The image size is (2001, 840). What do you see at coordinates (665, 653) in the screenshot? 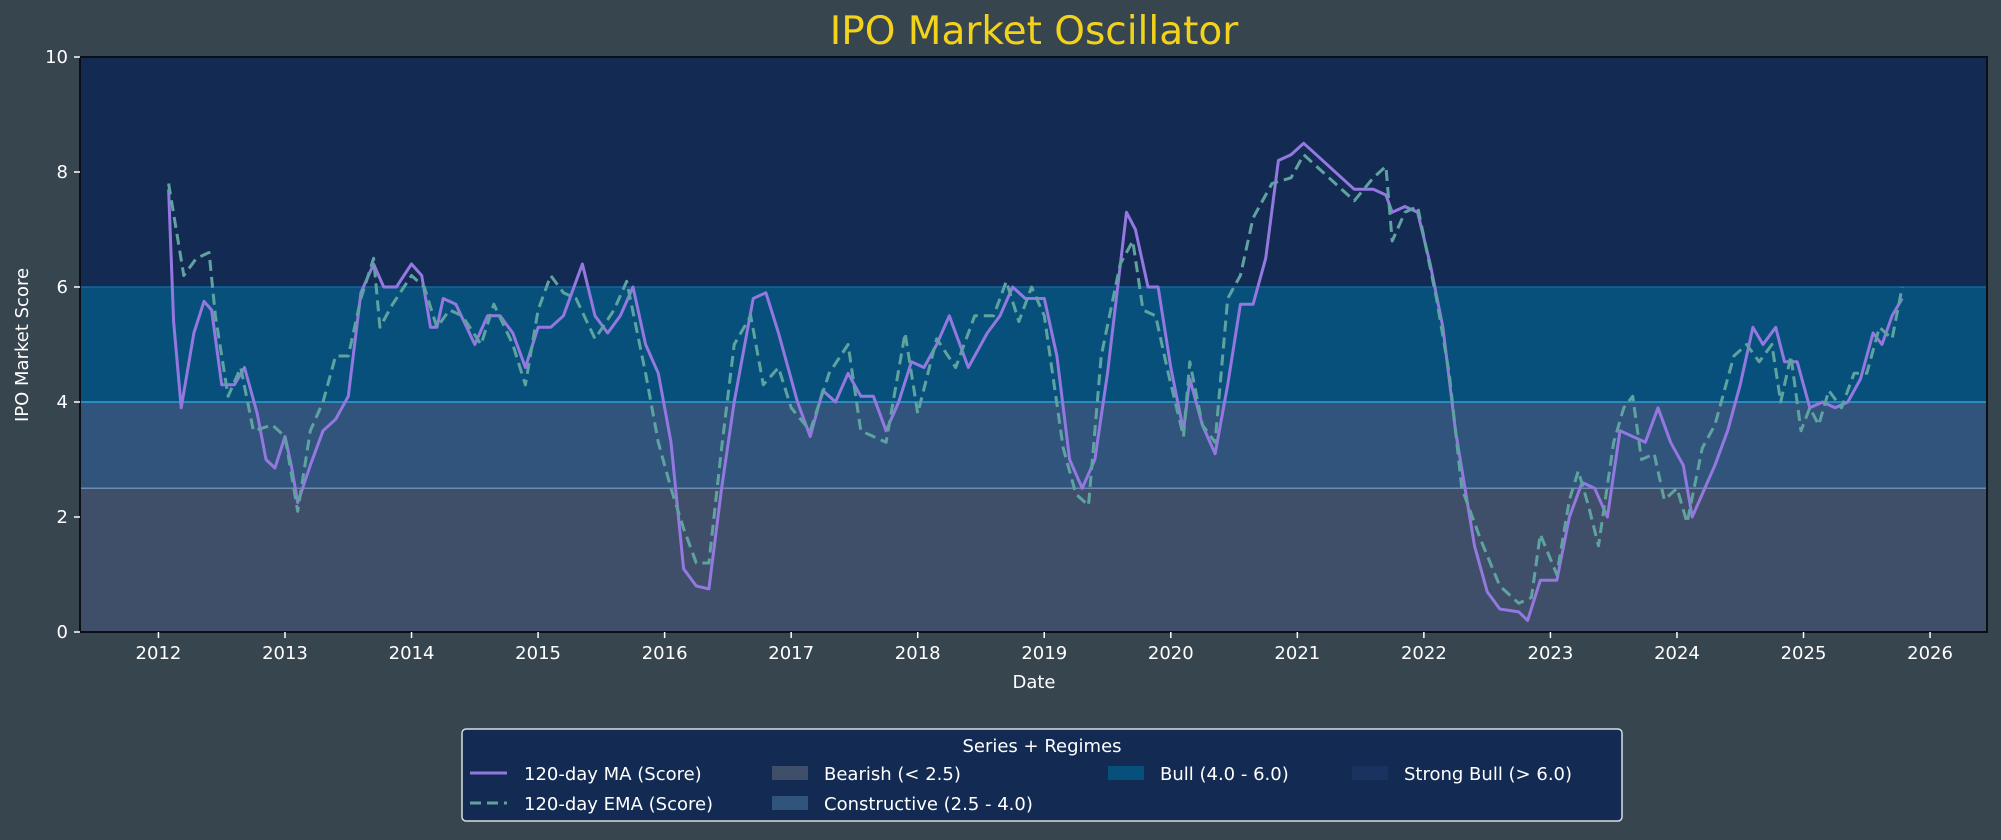
I see `x-tick-label: 2016` at bounding box center [665, 653].